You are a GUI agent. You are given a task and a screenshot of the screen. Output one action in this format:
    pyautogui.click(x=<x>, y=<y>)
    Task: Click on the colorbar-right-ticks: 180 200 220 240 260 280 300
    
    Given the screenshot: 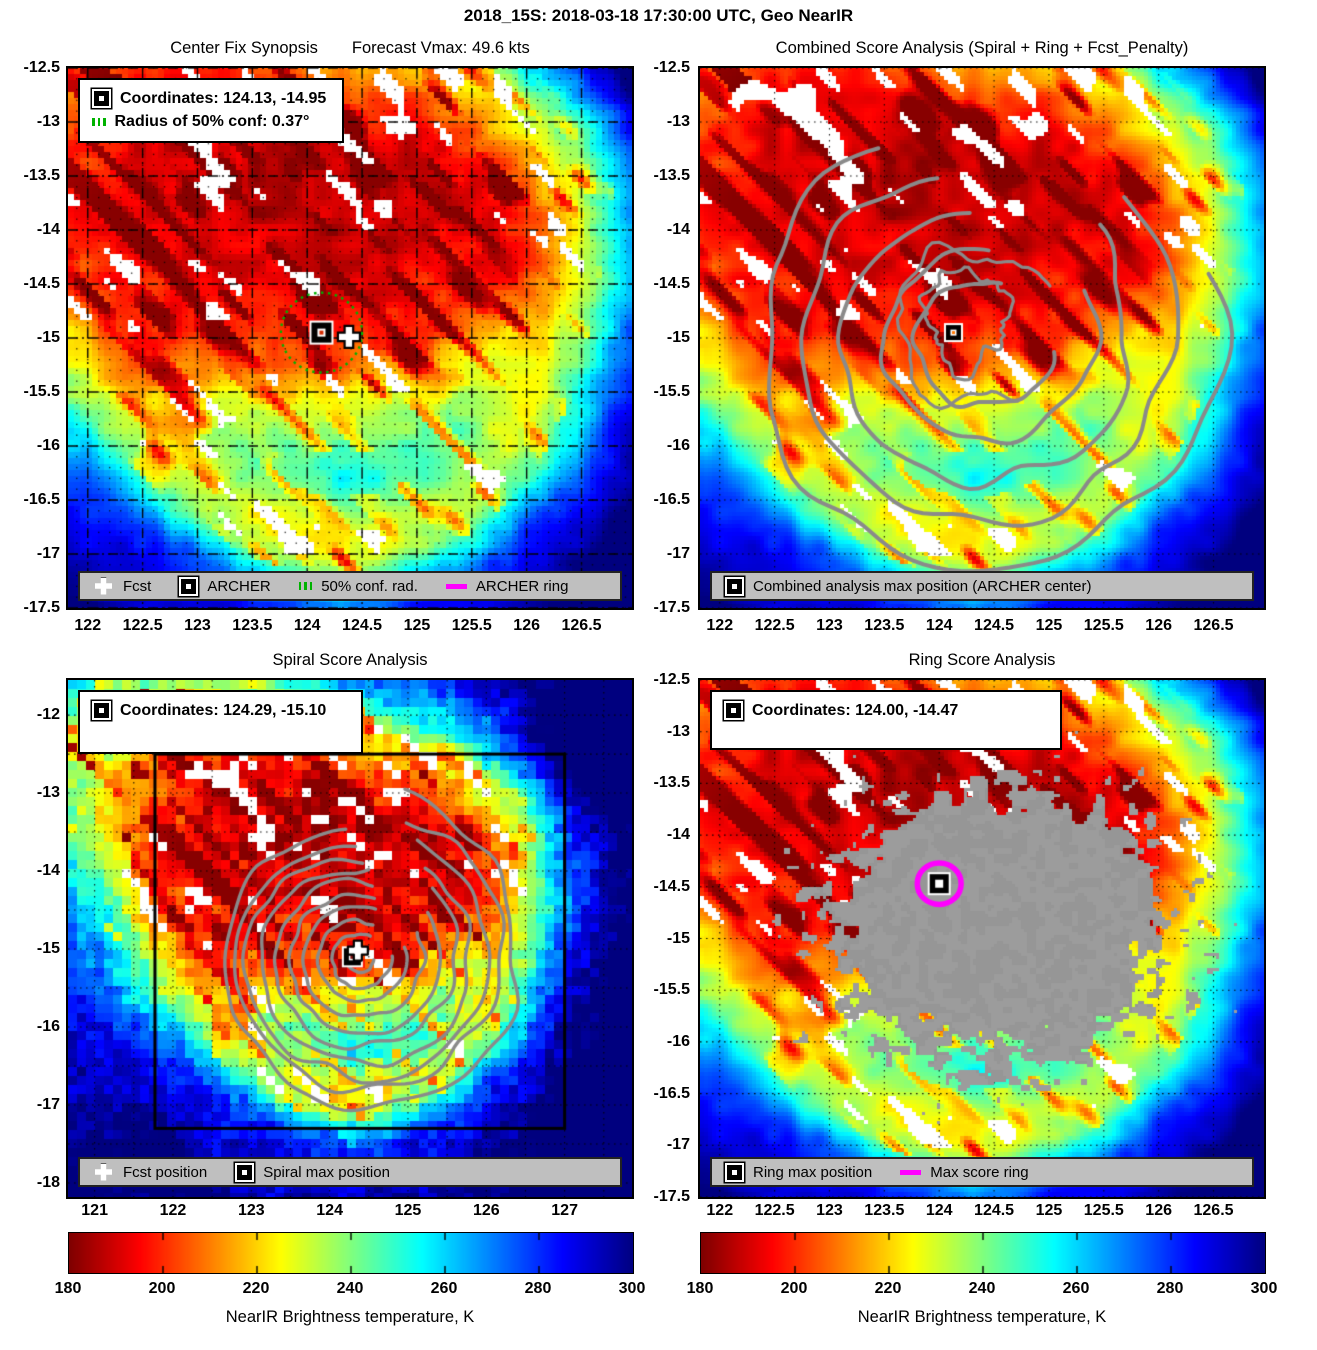 What is the action you would take?
    pyautogui.click(x=982, y=1291)
    